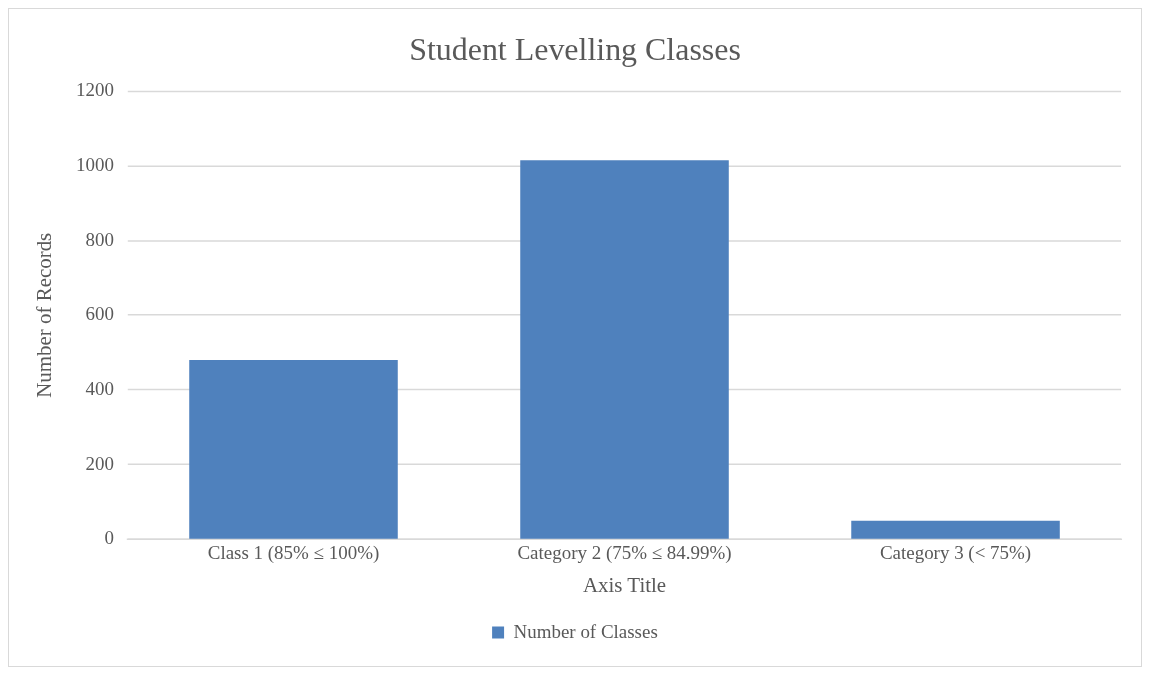  I want to click on y-tick-label: 200, so click(100, 463).